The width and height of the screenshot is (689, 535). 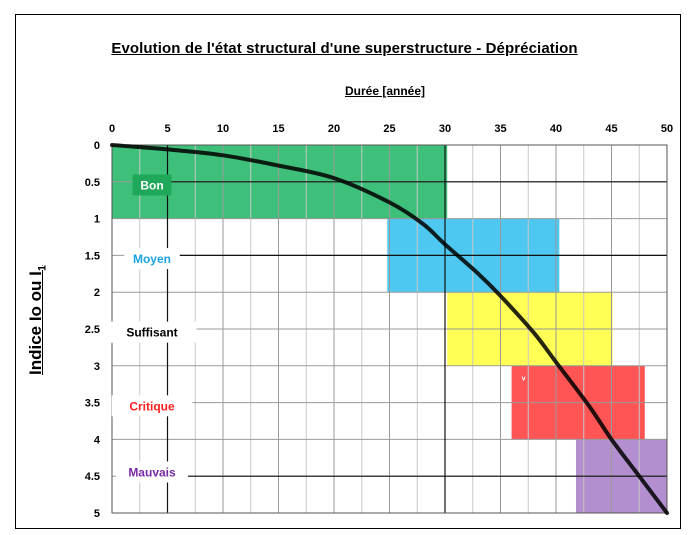 What do you see at coordinates (97, 440) in the screenshot?
I see `y-tick-label: 4` at bounding box center [97, 440].